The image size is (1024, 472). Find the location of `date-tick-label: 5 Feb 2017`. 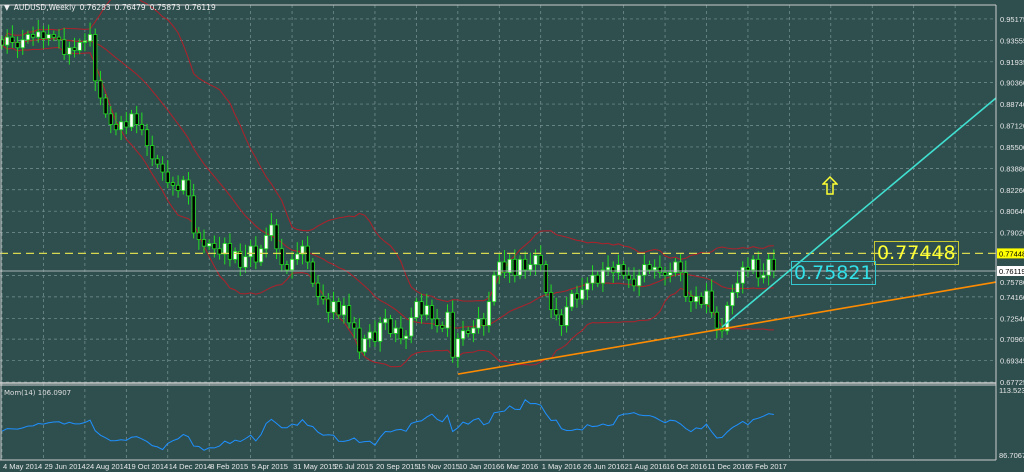

date-tick-label: 5 Feb 2017 is located at coordinates (768, 466).